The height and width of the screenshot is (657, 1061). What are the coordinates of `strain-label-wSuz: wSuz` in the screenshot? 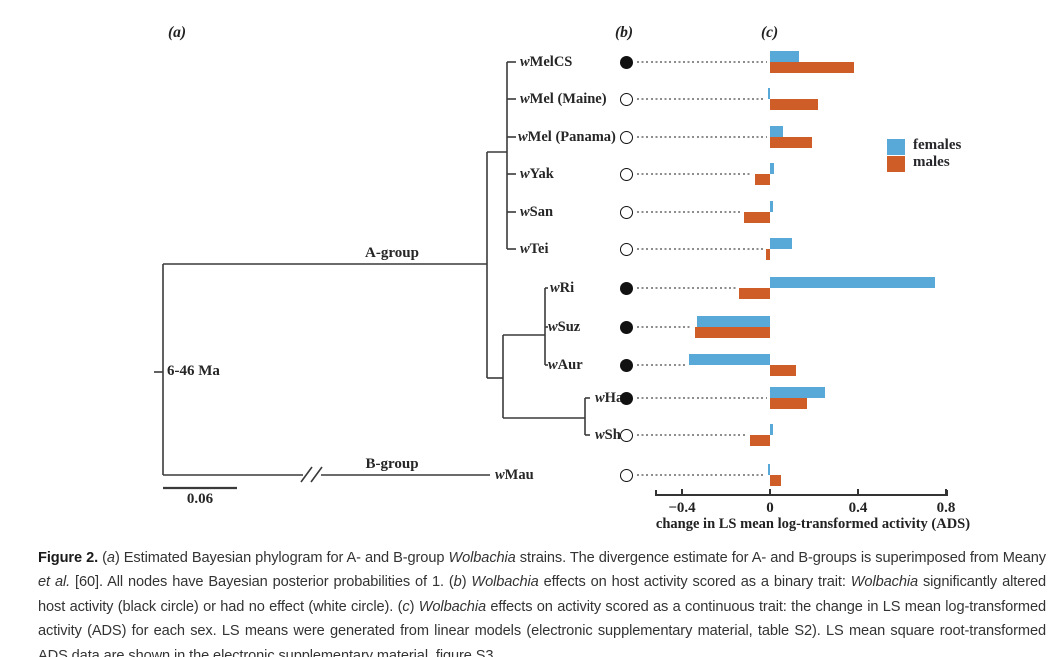 It's located at (564, 327).